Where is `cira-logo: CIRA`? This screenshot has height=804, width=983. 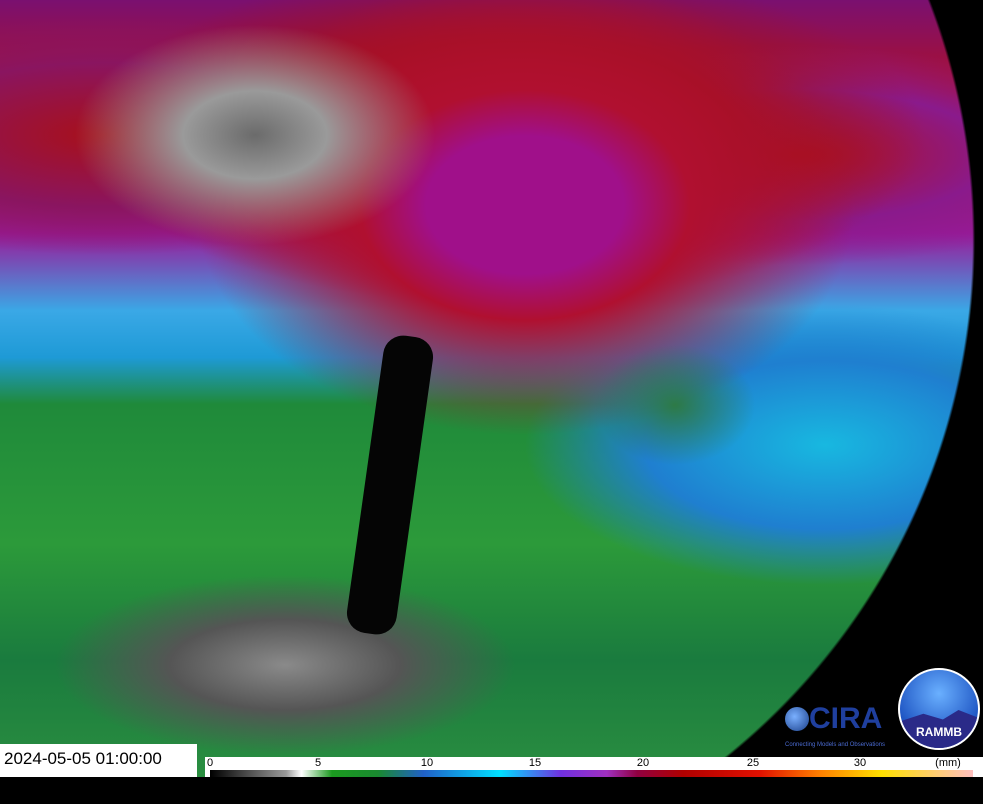
cira-logo: CIRA is located at coordinates (839, 722).